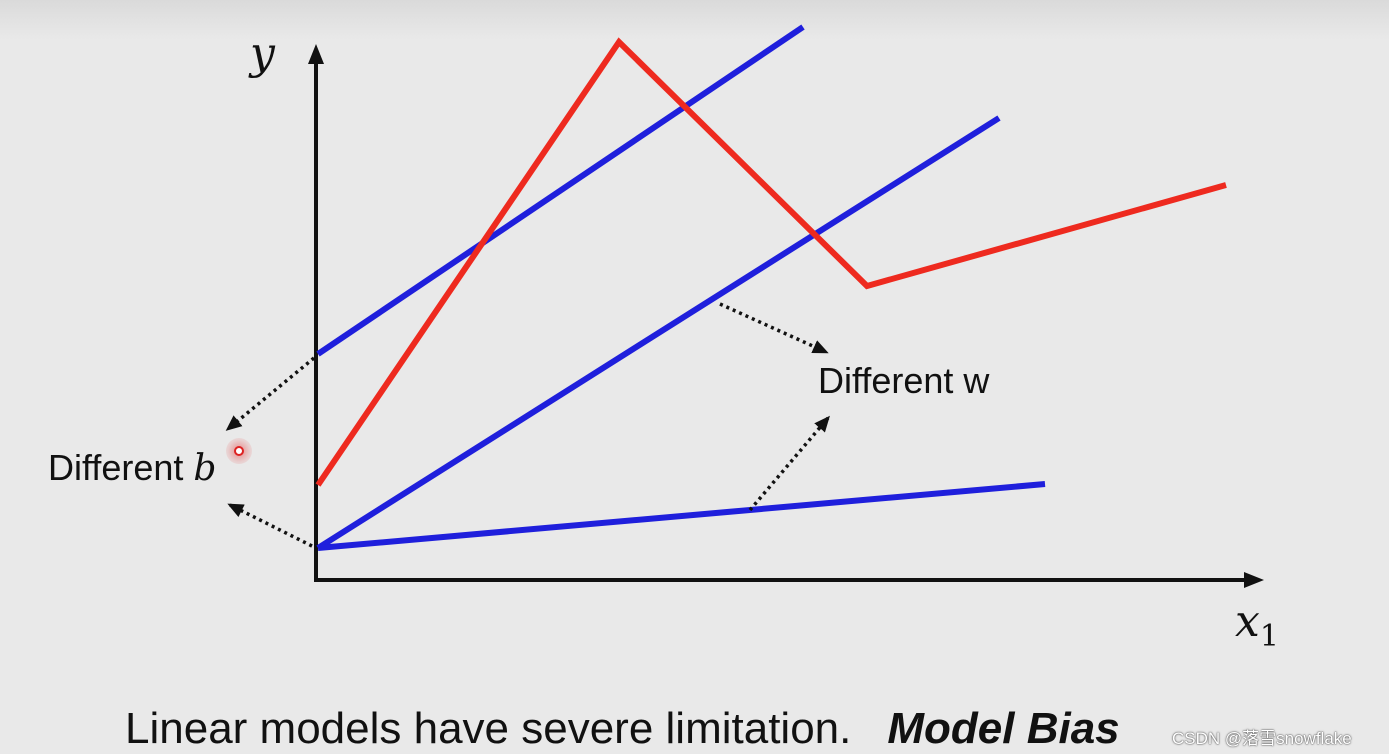 This screenshot has width=1389, height=754. What do you see at coordinates (774, 328) in the screenshot?
I see `arrow-to-different-w-upper` at bounding box center [774, 328].